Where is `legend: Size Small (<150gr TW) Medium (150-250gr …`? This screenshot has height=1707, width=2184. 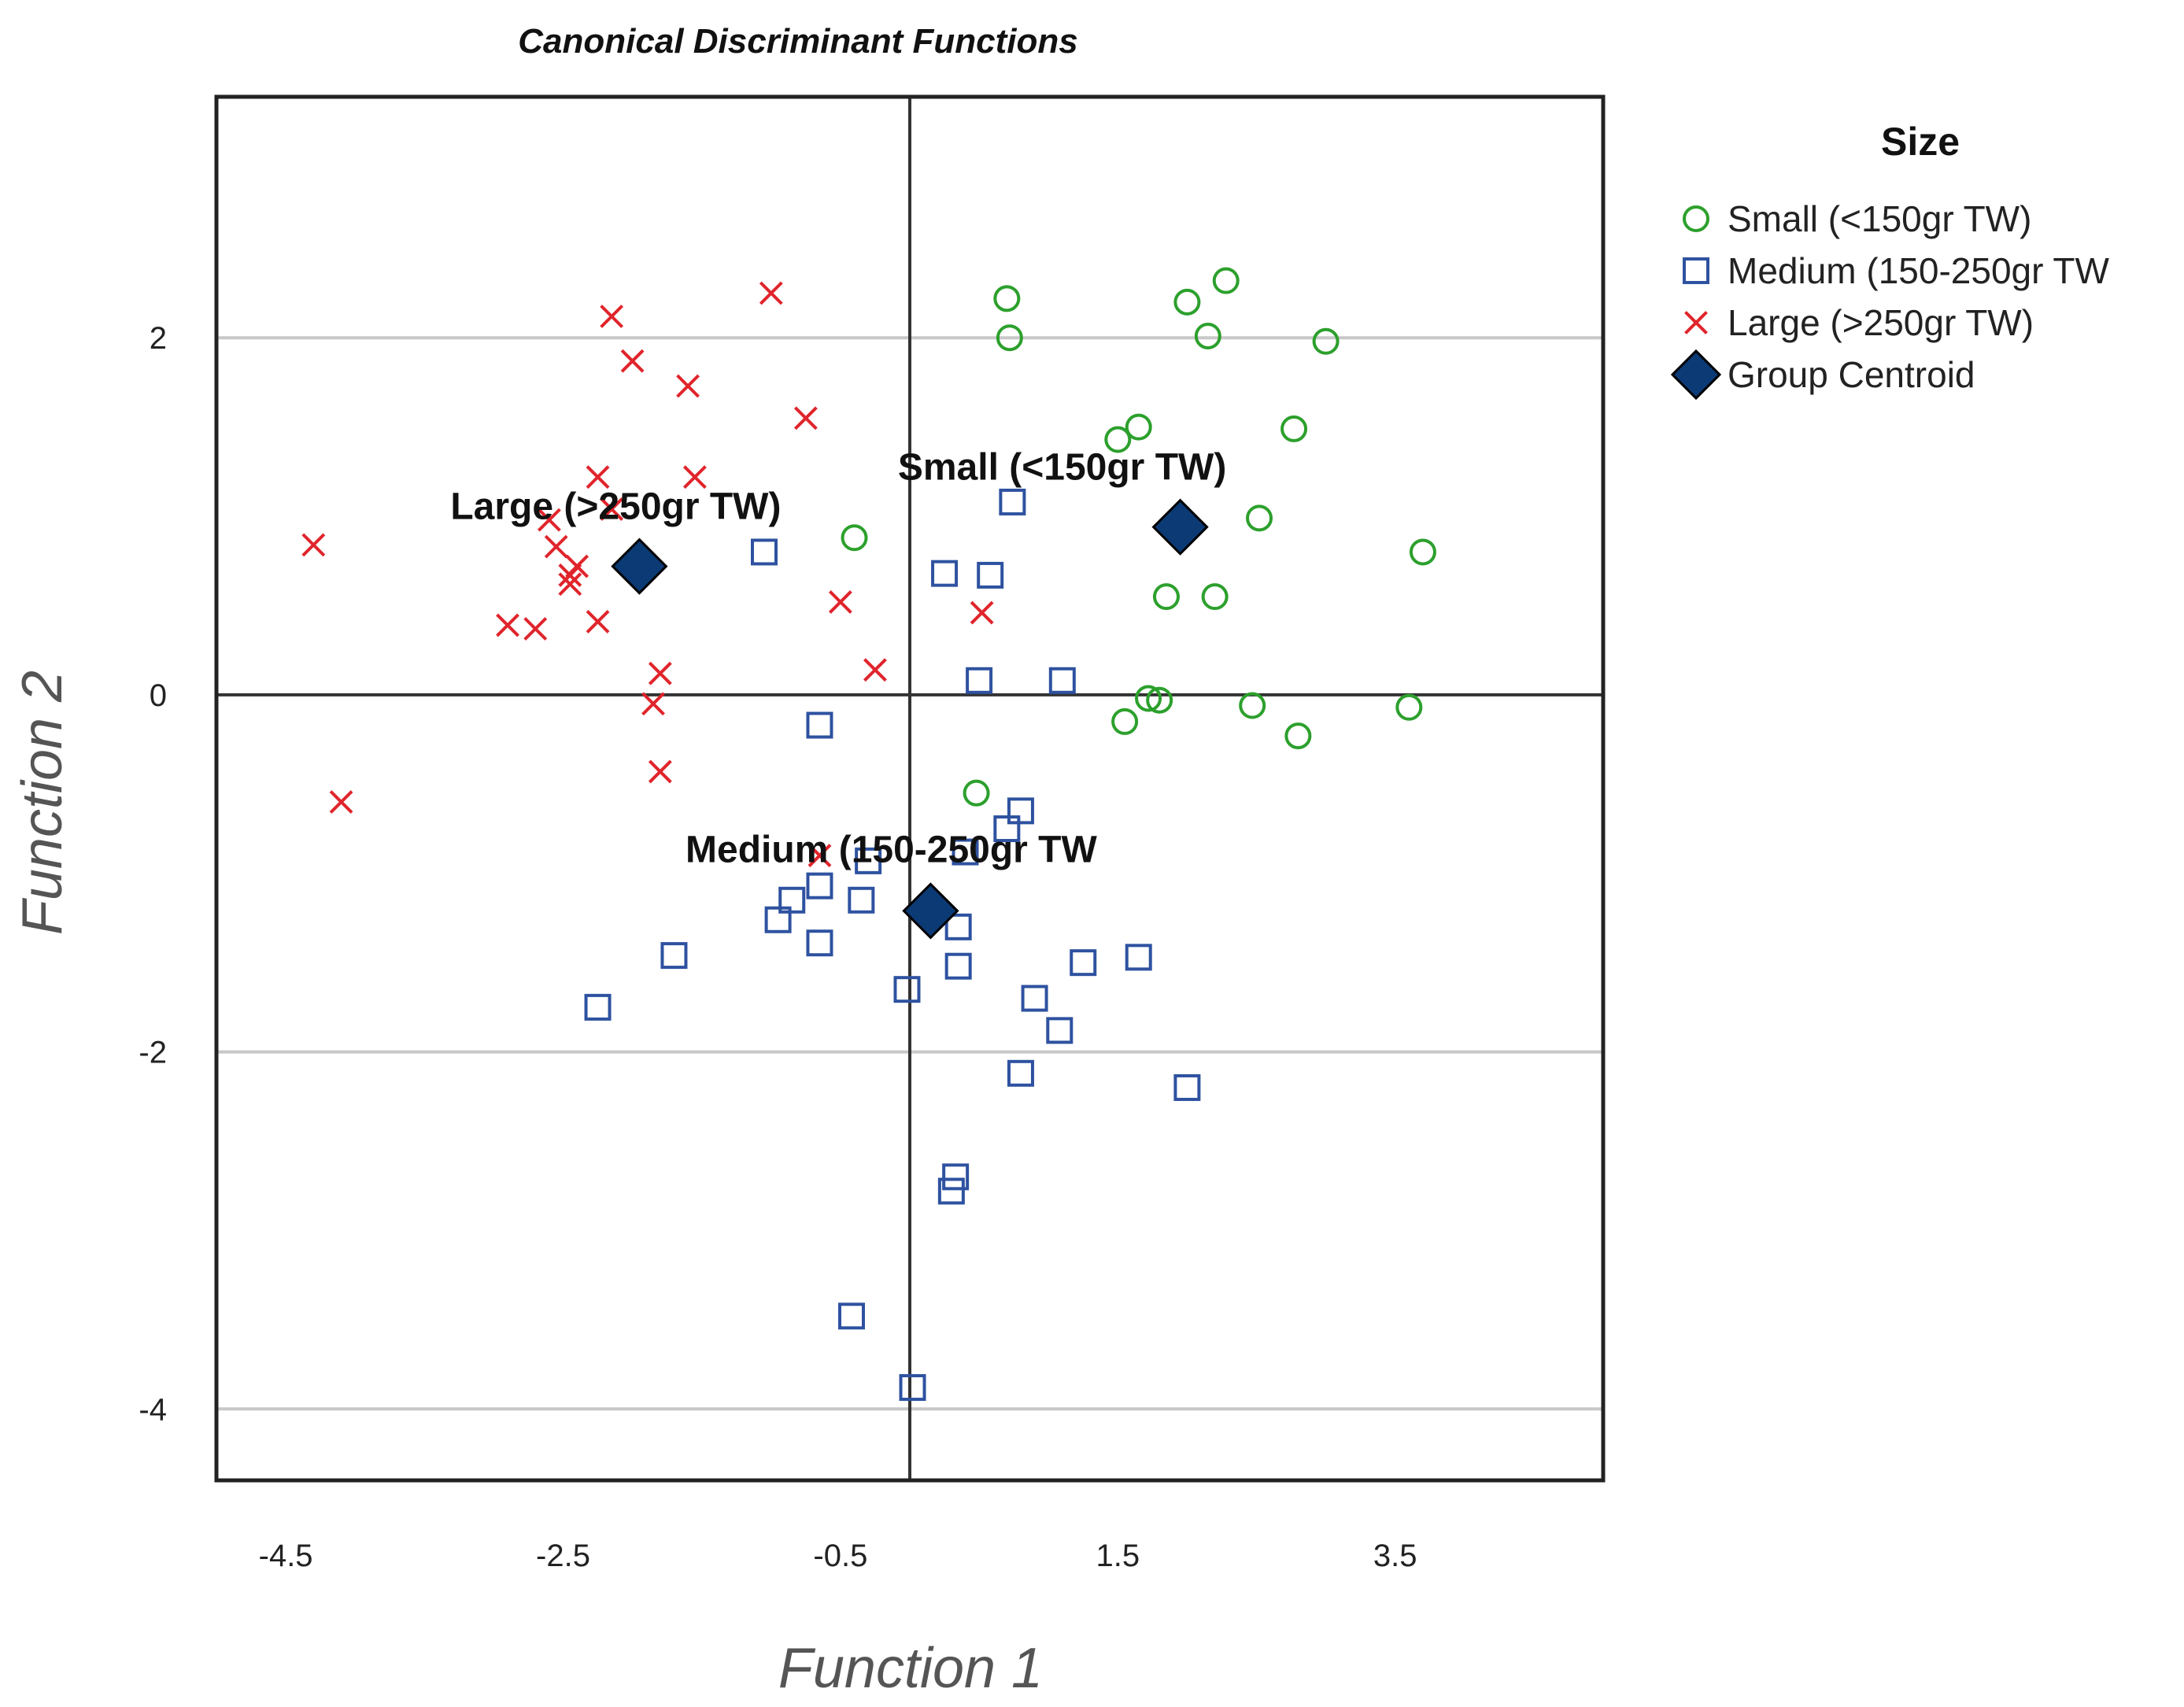
legend: Size Small (<150gr TW) Medium (150-250gr … is located at coordinates (1889, 260).